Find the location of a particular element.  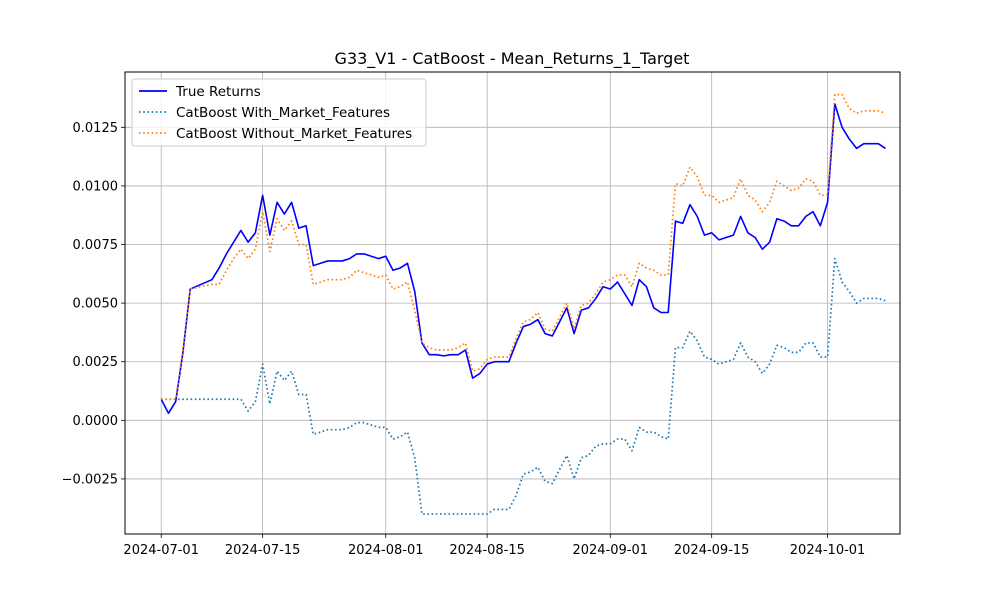

y-tick-label: 0.0025 is located at coordinates (96, 362).